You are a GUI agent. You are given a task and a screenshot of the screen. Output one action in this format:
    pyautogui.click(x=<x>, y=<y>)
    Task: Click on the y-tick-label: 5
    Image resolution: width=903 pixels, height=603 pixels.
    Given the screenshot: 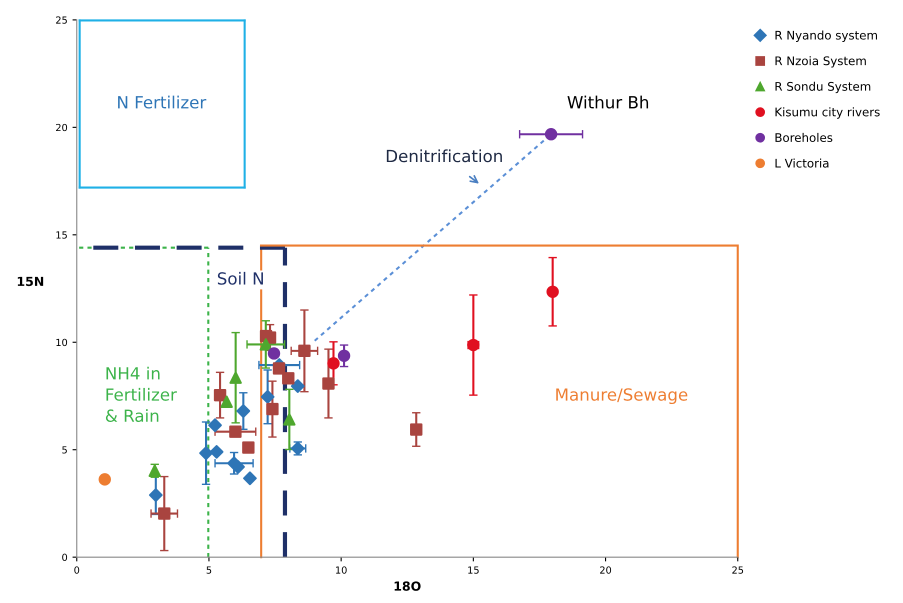 What is the action you would take?
    pyautogui.click(x=64, y=450)
    